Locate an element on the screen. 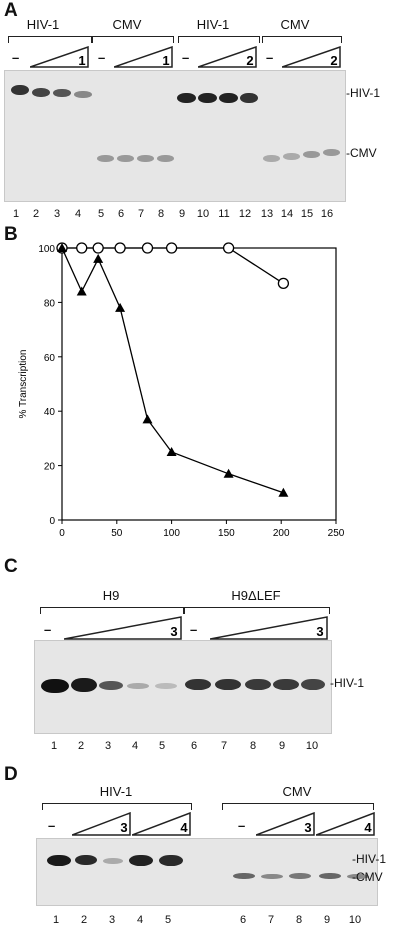 This screenshot has height=938, width=400. x-tick-label: 0 is located at coordinates (62, 533).